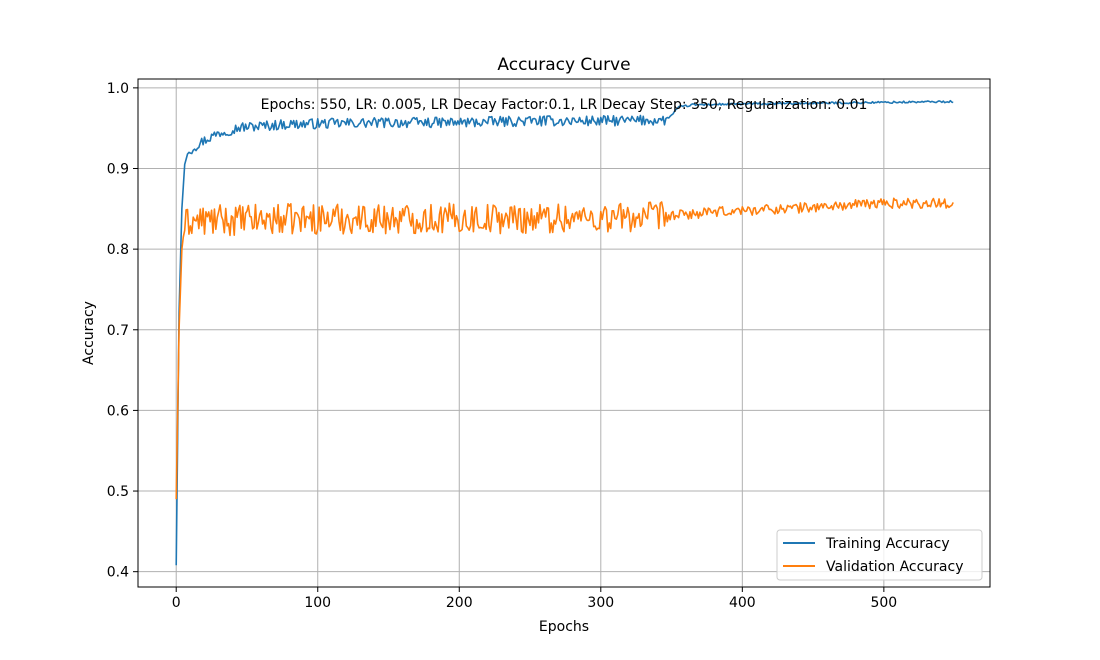 This screenshot has height=660, width=1100. What do you see at coordinates (317, 603) in the screenshot?
I see `x-tick-label: 100` at bounding box center [317, 603].